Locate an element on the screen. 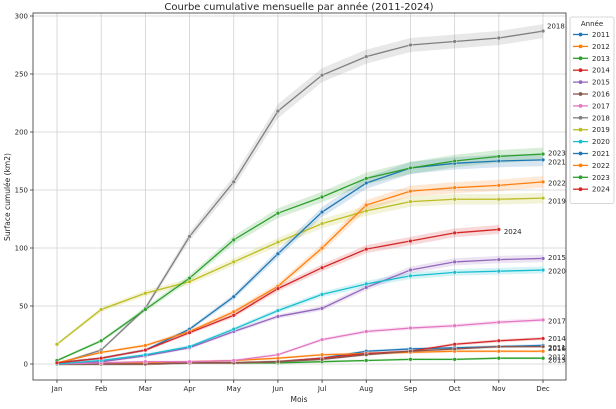 The height and width of the screenshot is (409, 616). end-label-2021: 2021 is located at coordinates (557, 162).